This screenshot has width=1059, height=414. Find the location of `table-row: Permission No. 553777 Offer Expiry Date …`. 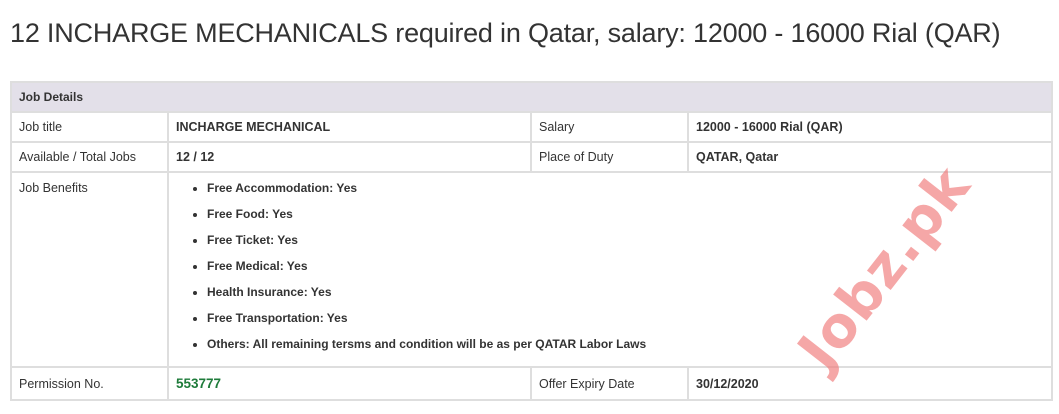

table-row: Permission No. 553777 Offer Expiry Date … is located at coordinates (531, 383).